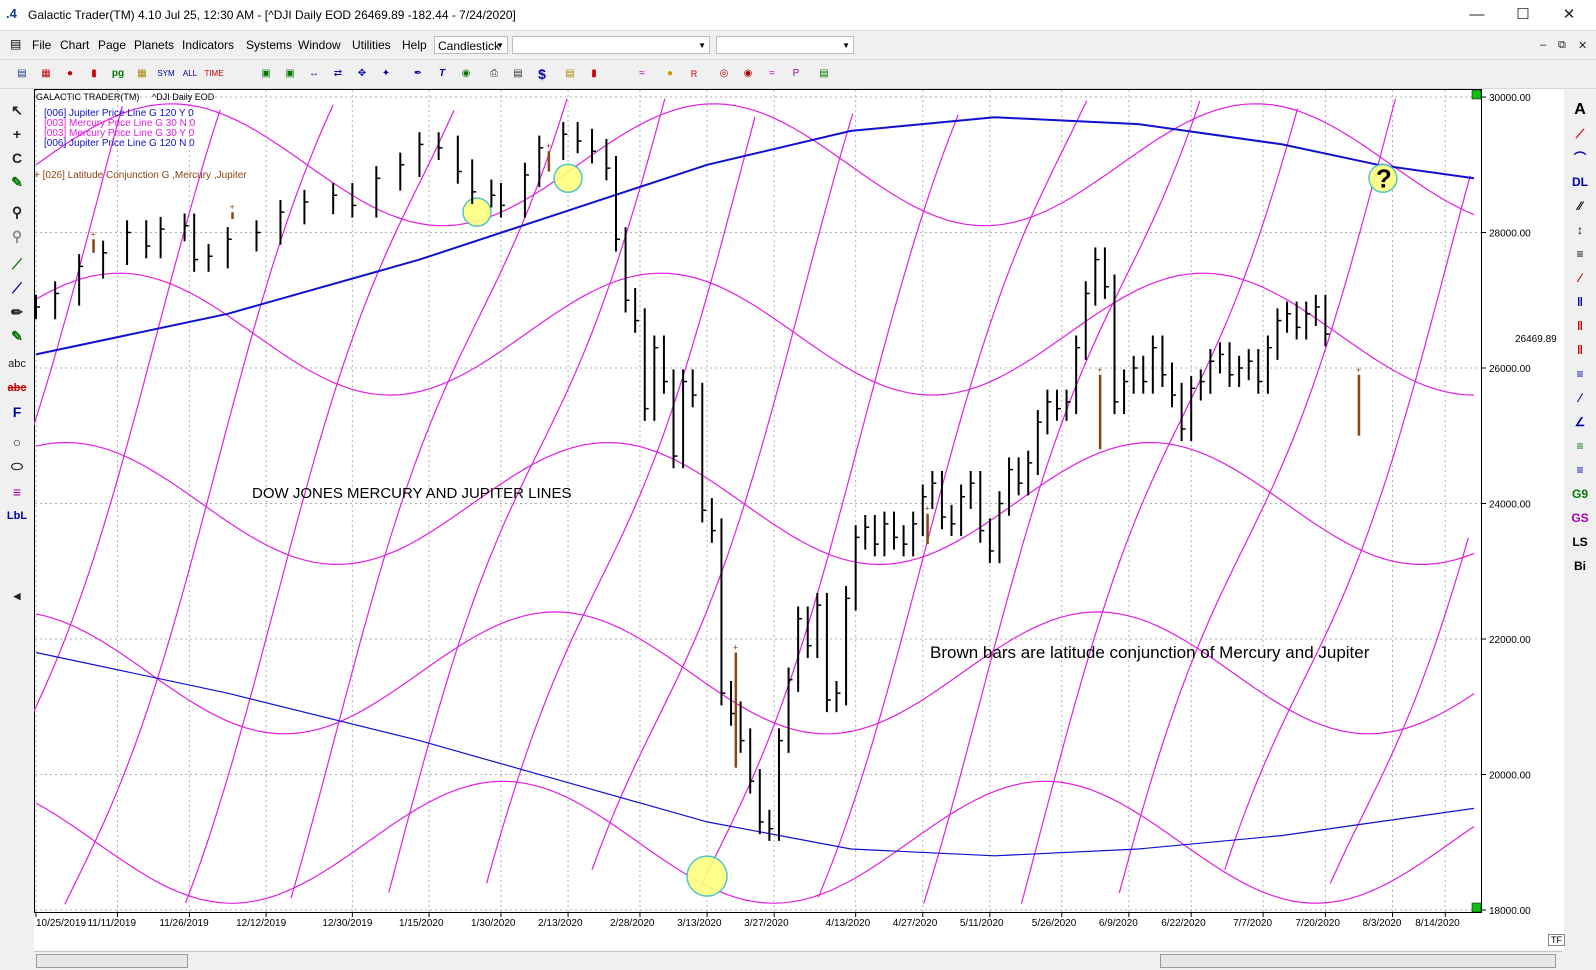 The width and height of the screenshot is (1596, 970). I want to click on g9-icon: G9, so click(1579, 494).